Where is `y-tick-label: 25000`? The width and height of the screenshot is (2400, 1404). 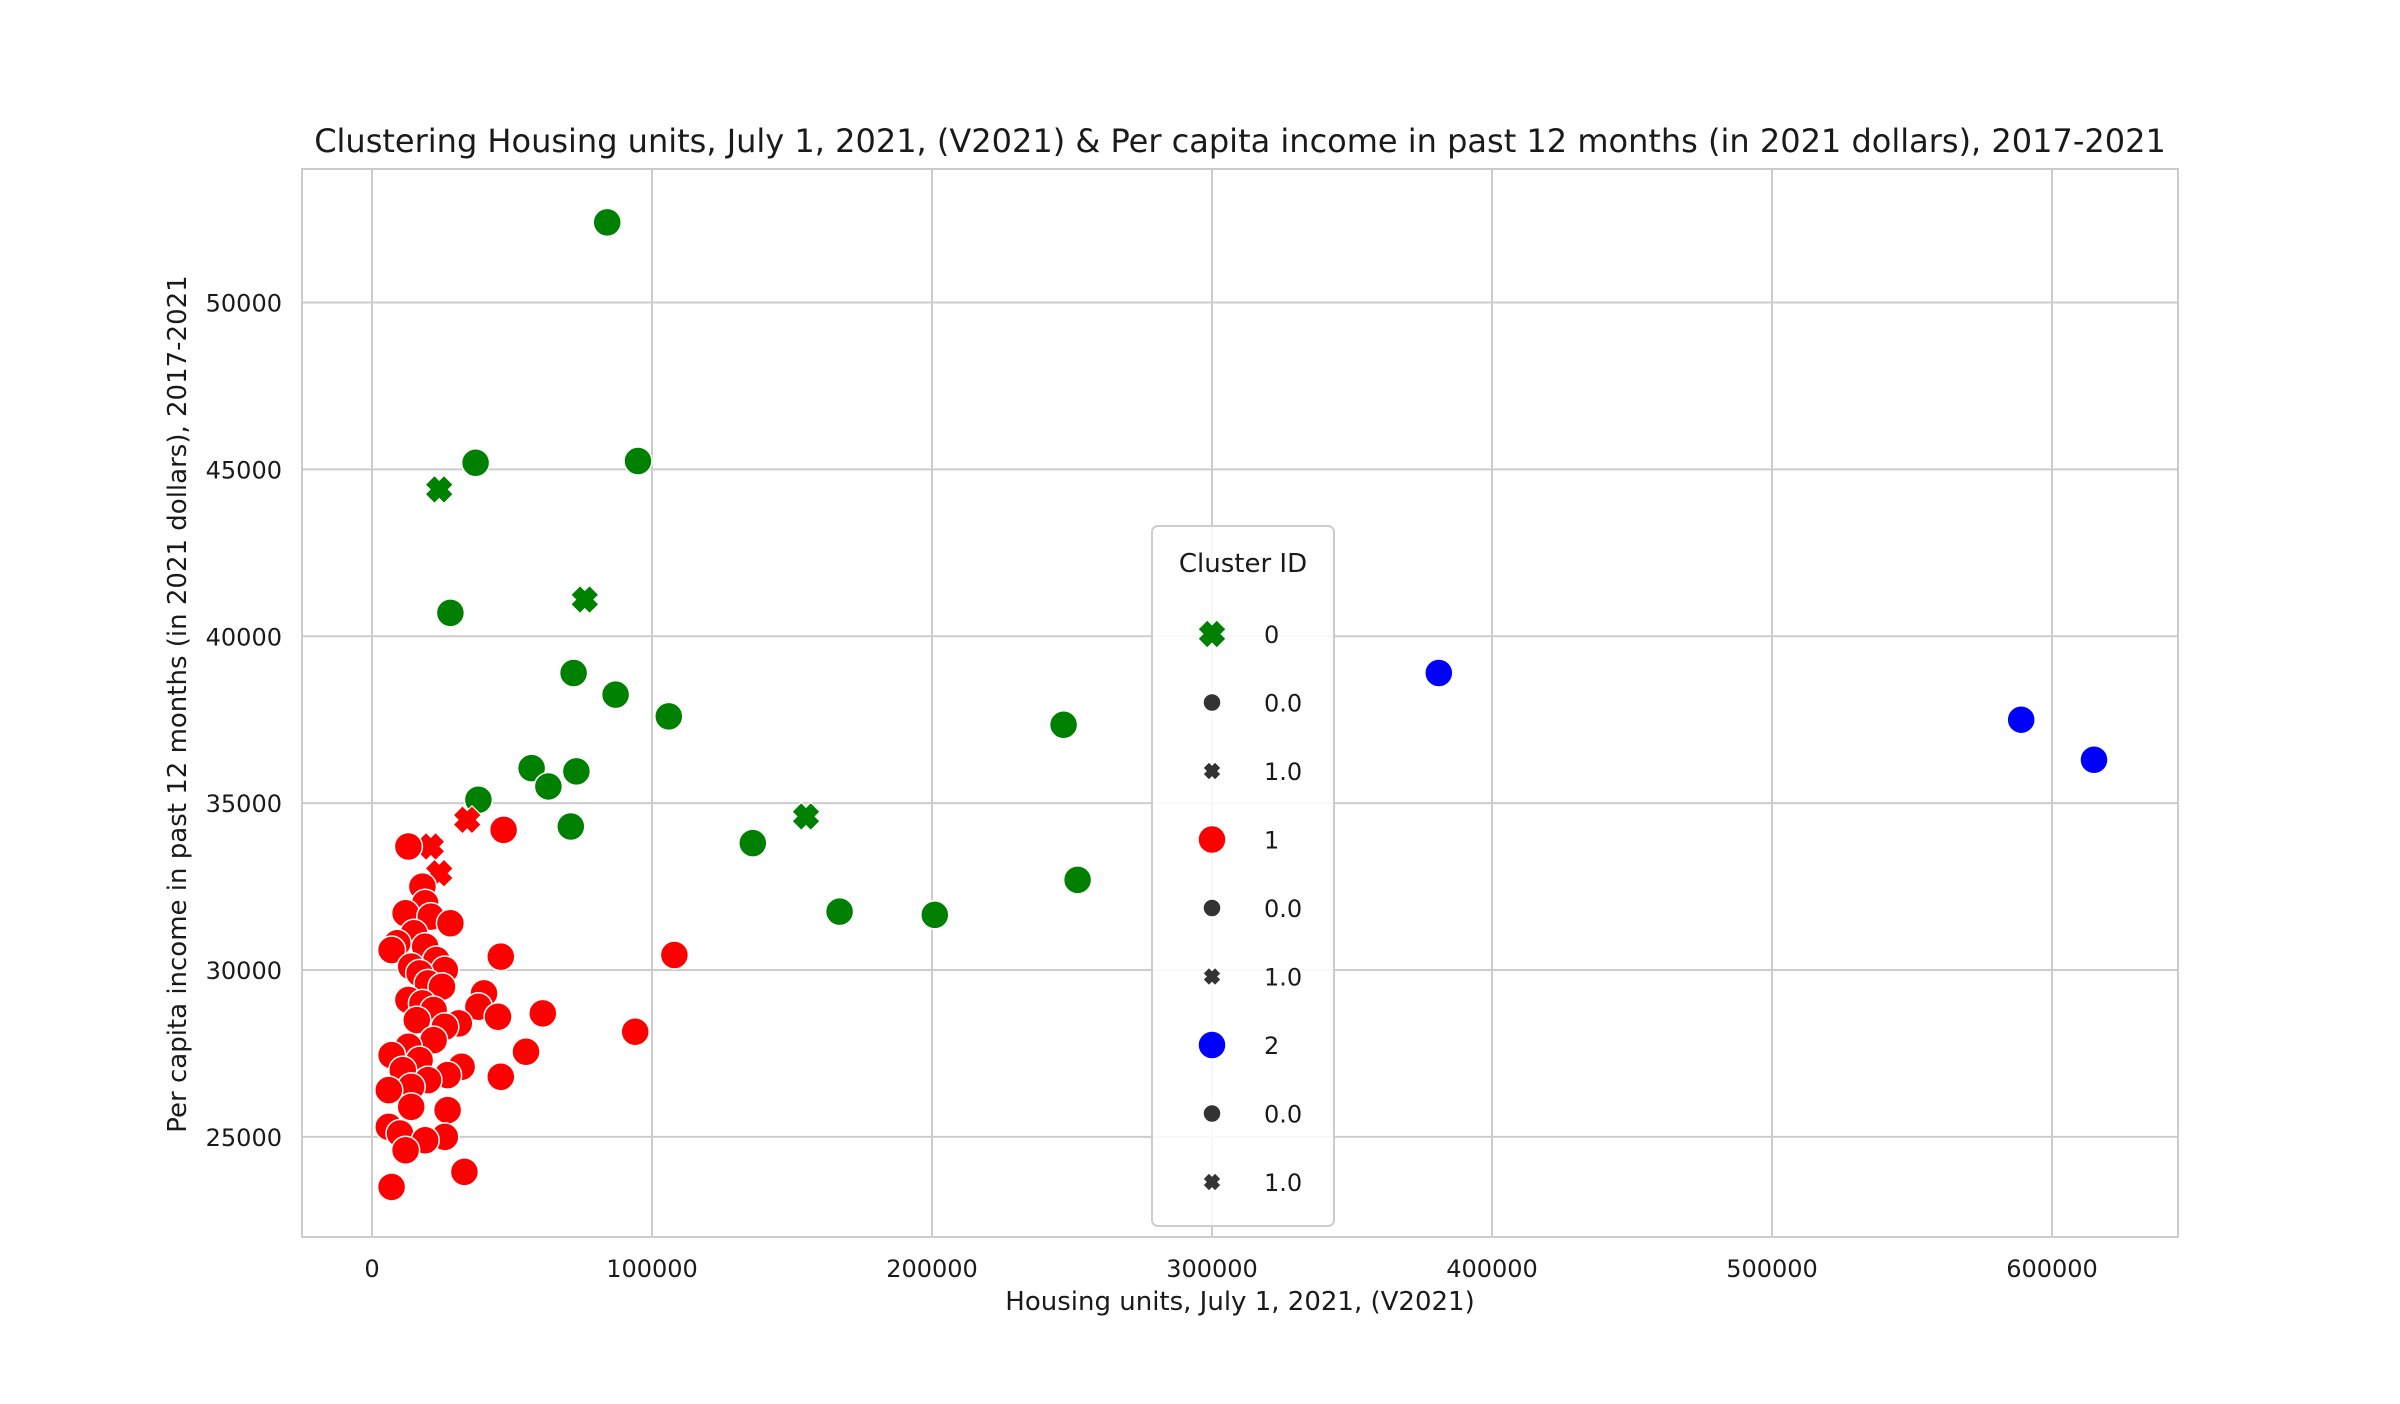 y-tick-label: 25000 is located at coordinates (244, 1138).